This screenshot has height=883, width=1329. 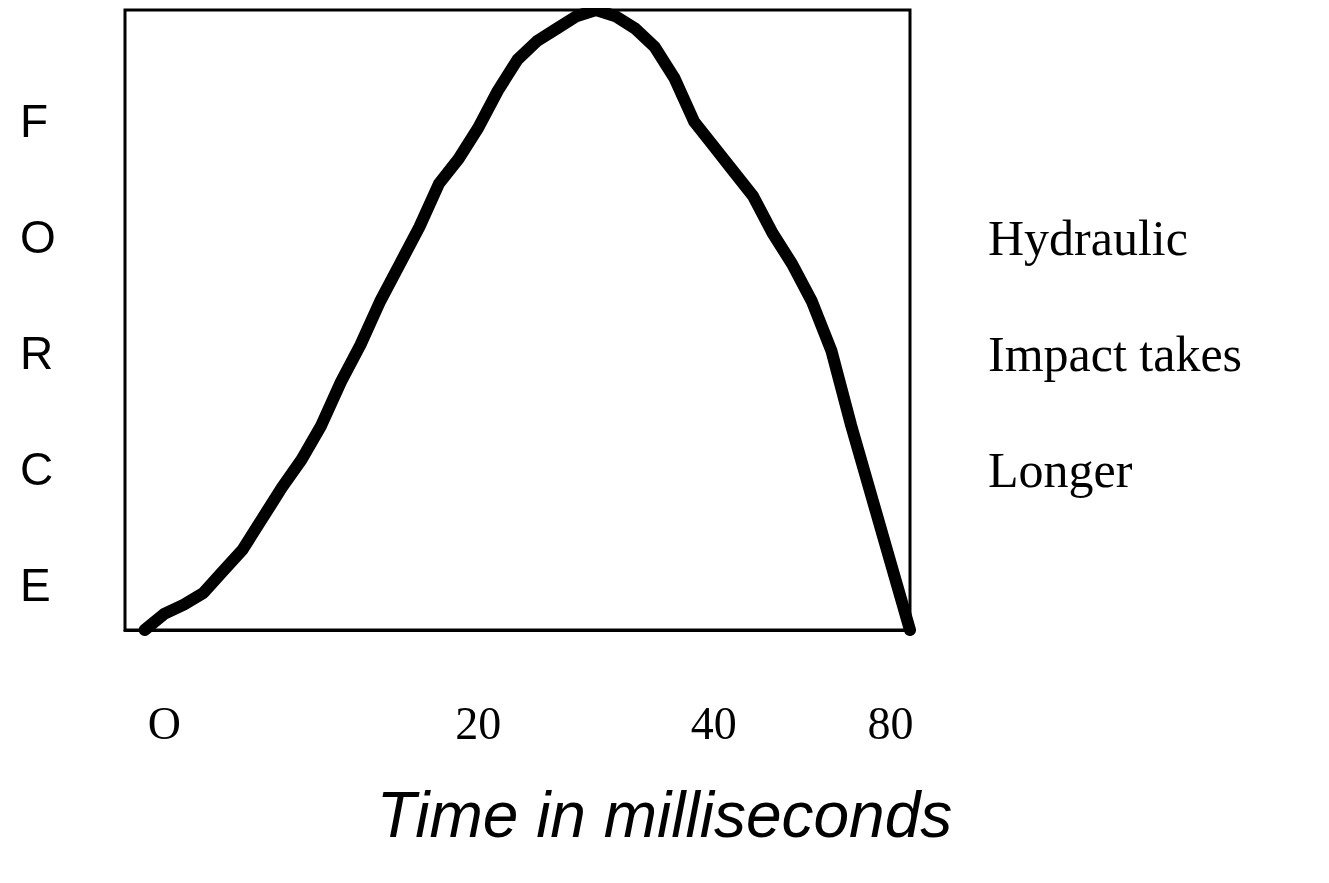 What do you see at coordinates (1115, 354) in the screenshot?
I see `text: Hydraulic Impact takes Longer` at bounding box center [1115, 354].